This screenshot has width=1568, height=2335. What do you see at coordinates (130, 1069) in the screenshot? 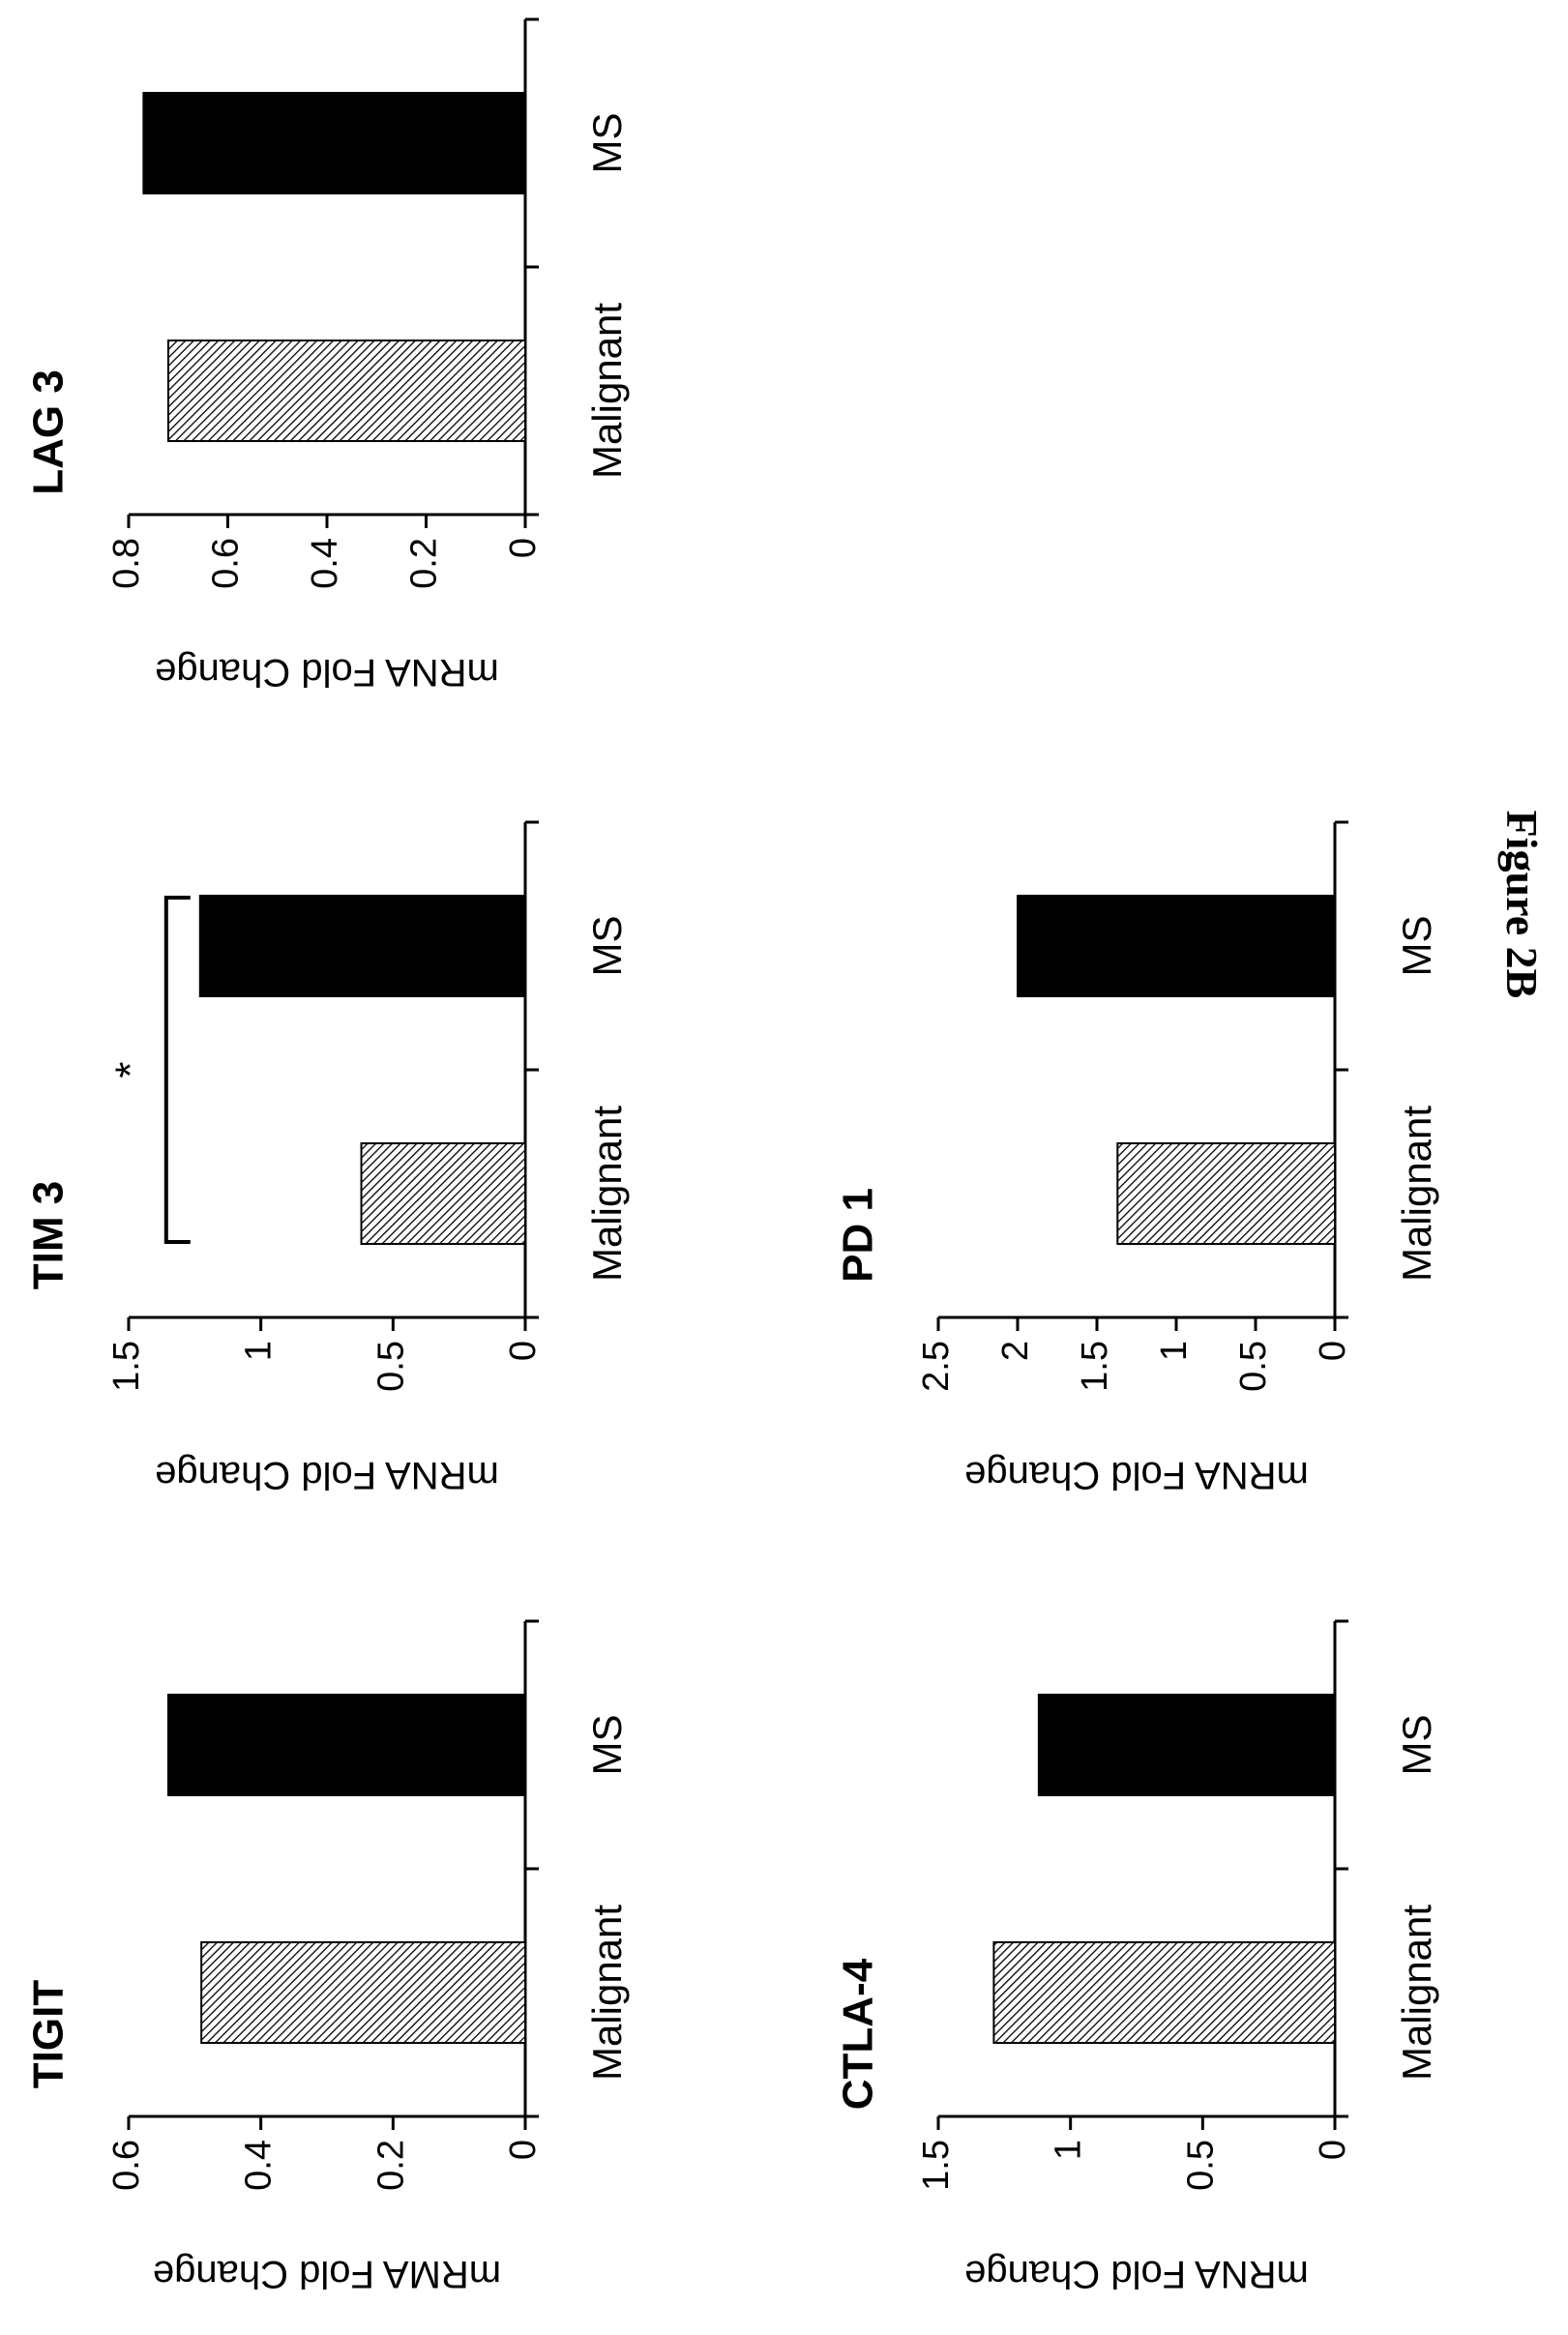
I see `significance-star: *` at bounding box center [130, 1069].